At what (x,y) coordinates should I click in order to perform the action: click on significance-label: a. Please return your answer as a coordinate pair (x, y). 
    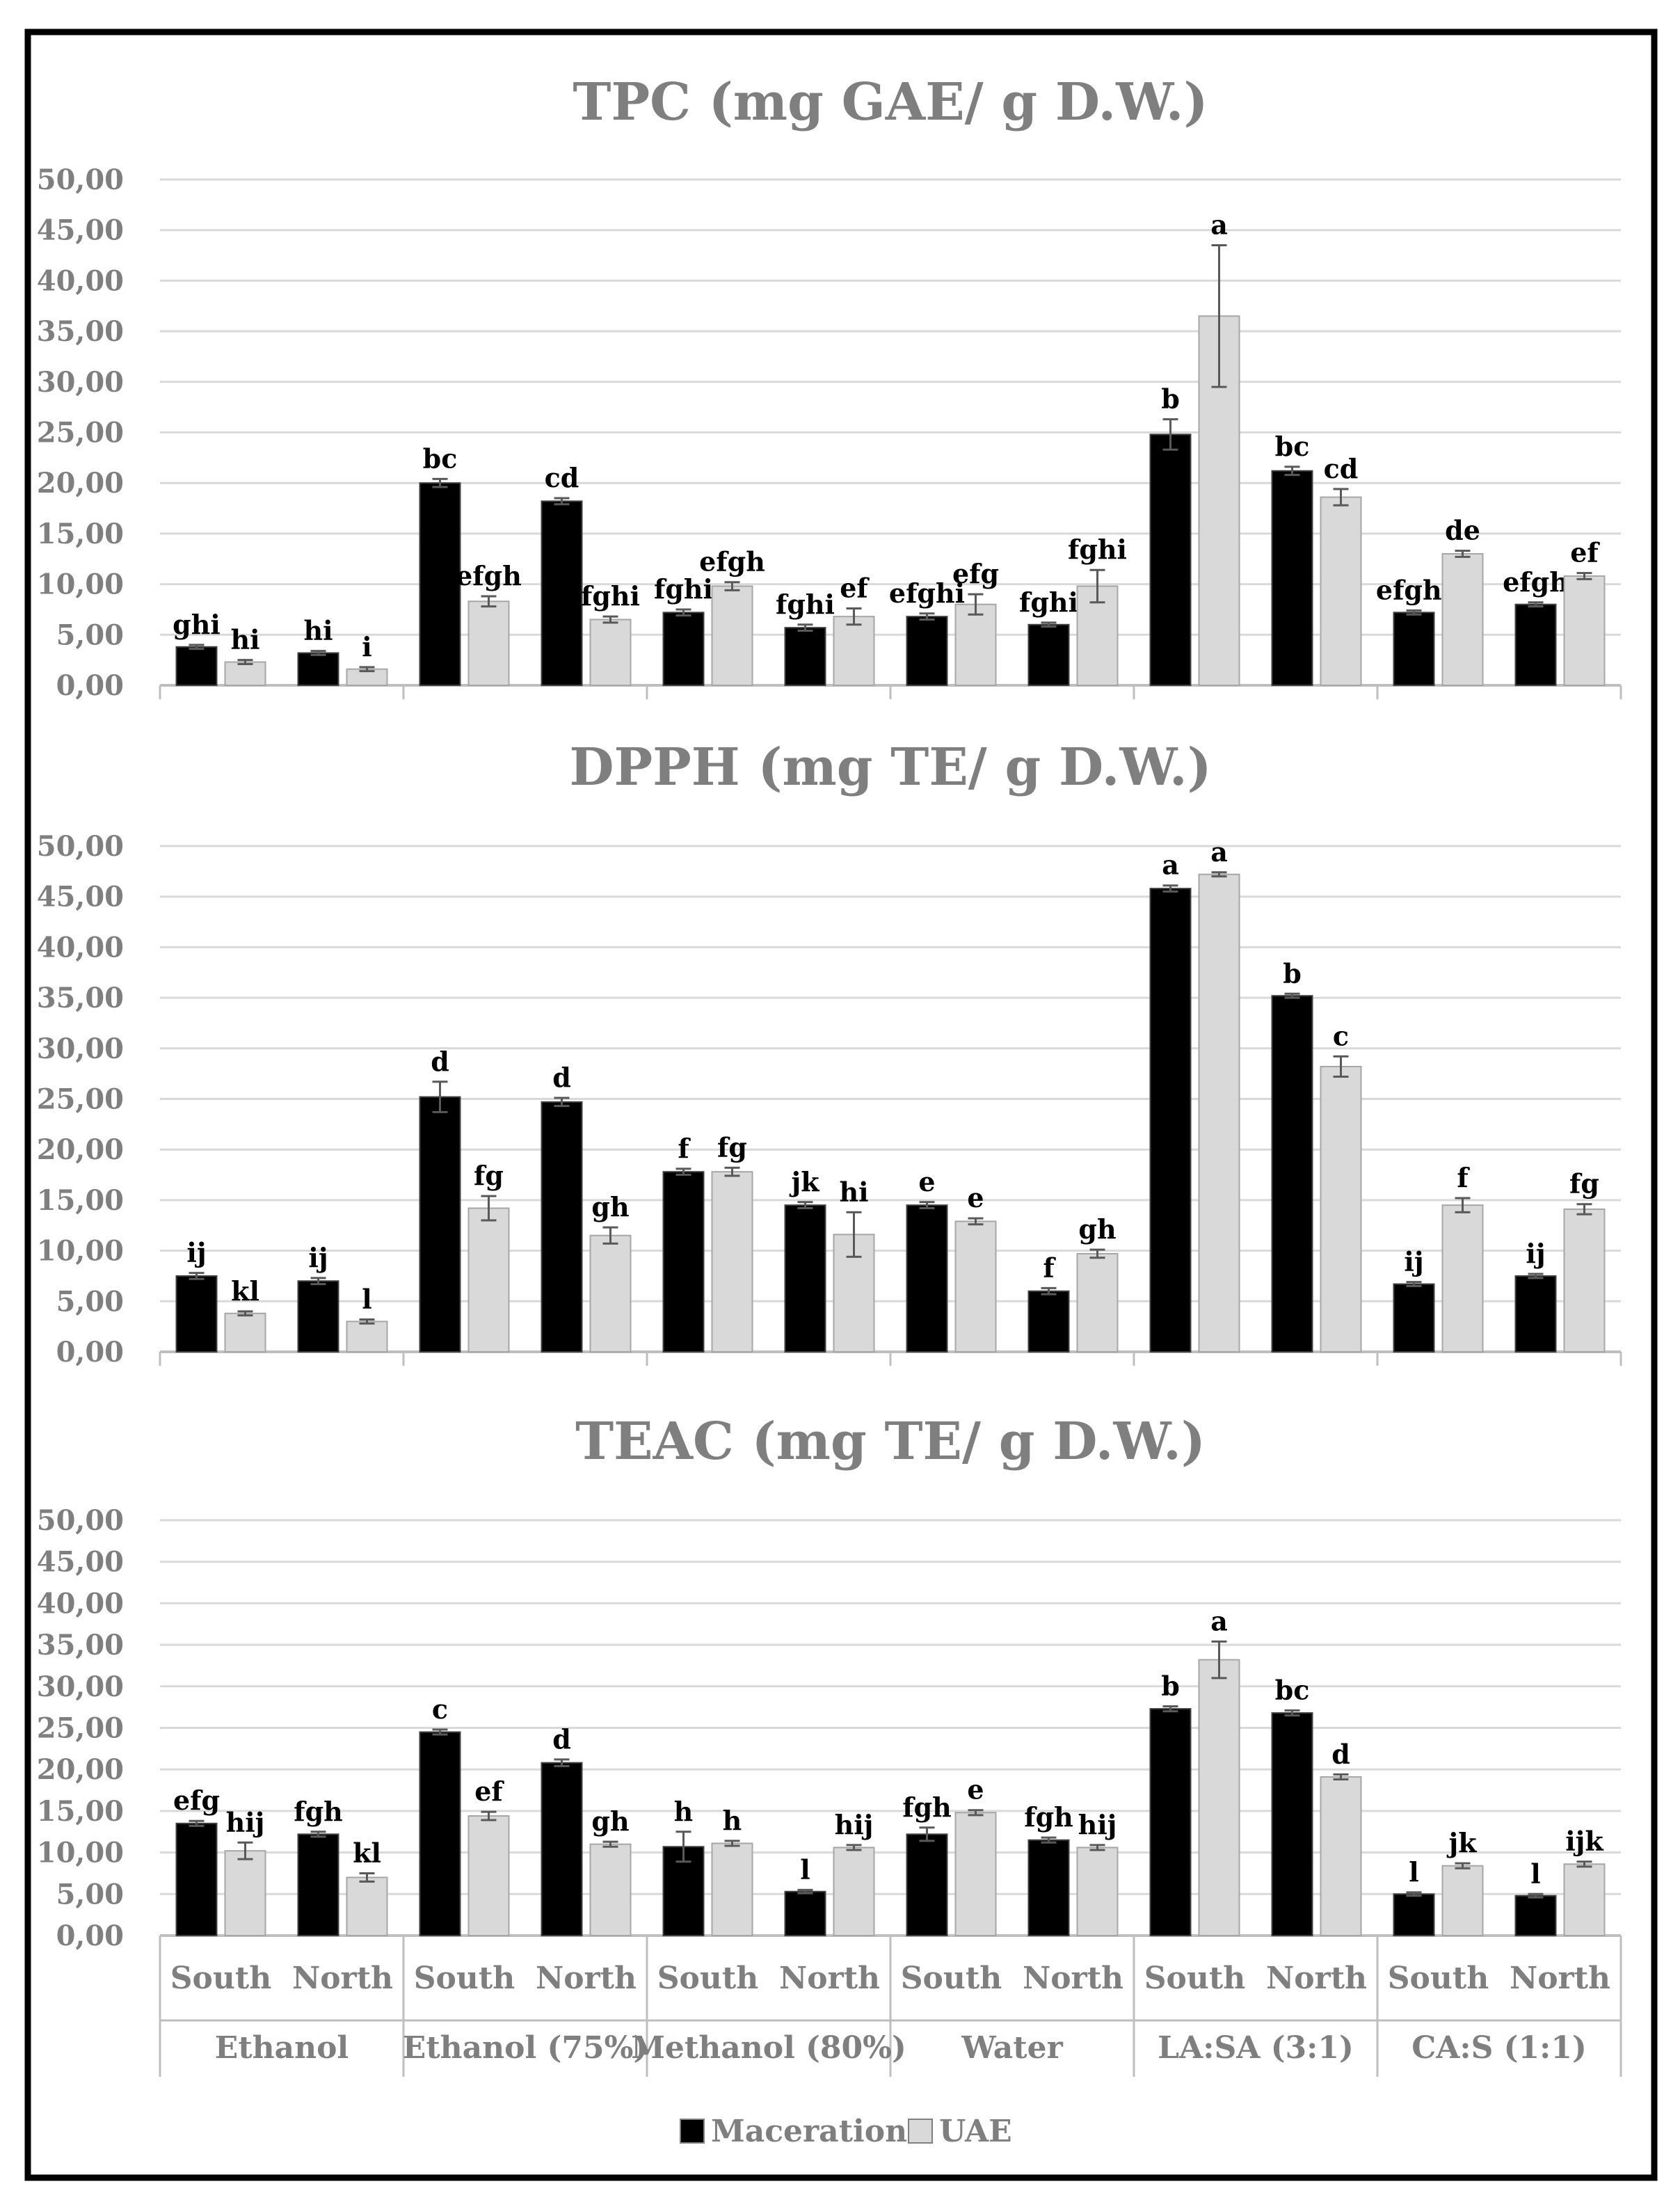
    Looking at the image, I should click on (1170, 865).